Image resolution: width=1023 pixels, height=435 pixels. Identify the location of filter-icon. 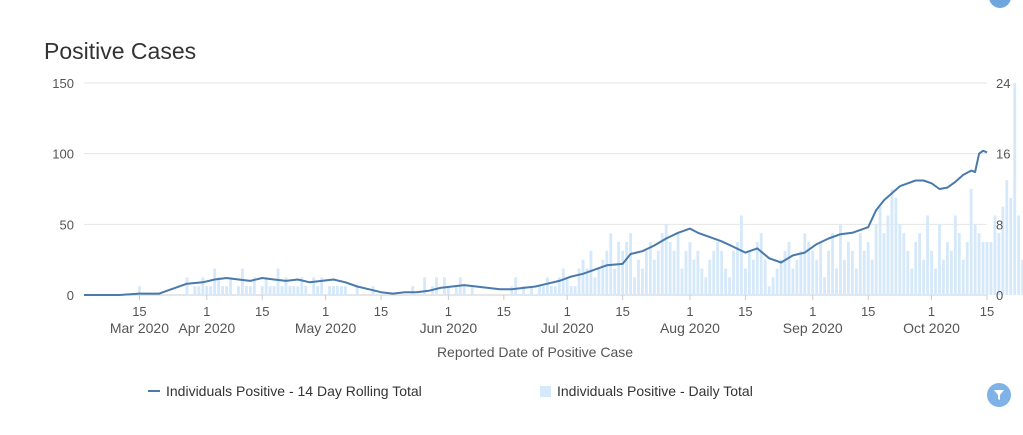
(999, 395).